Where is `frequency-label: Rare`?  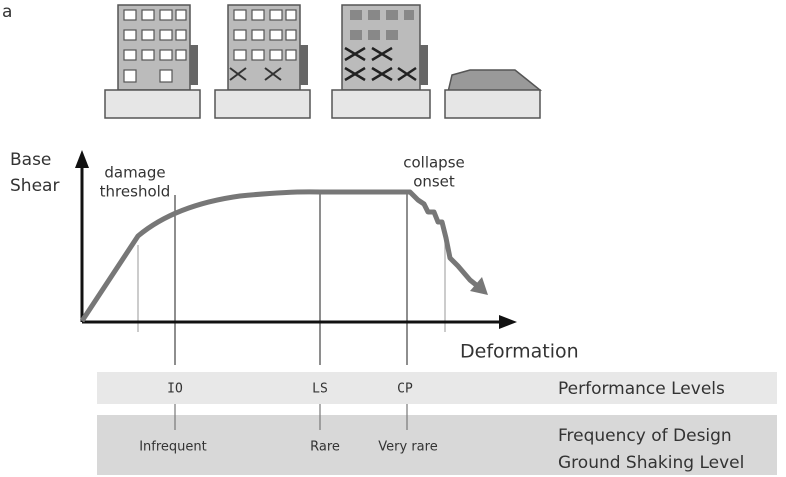 frequency-label: Rare is located at coordinates (325, 447).